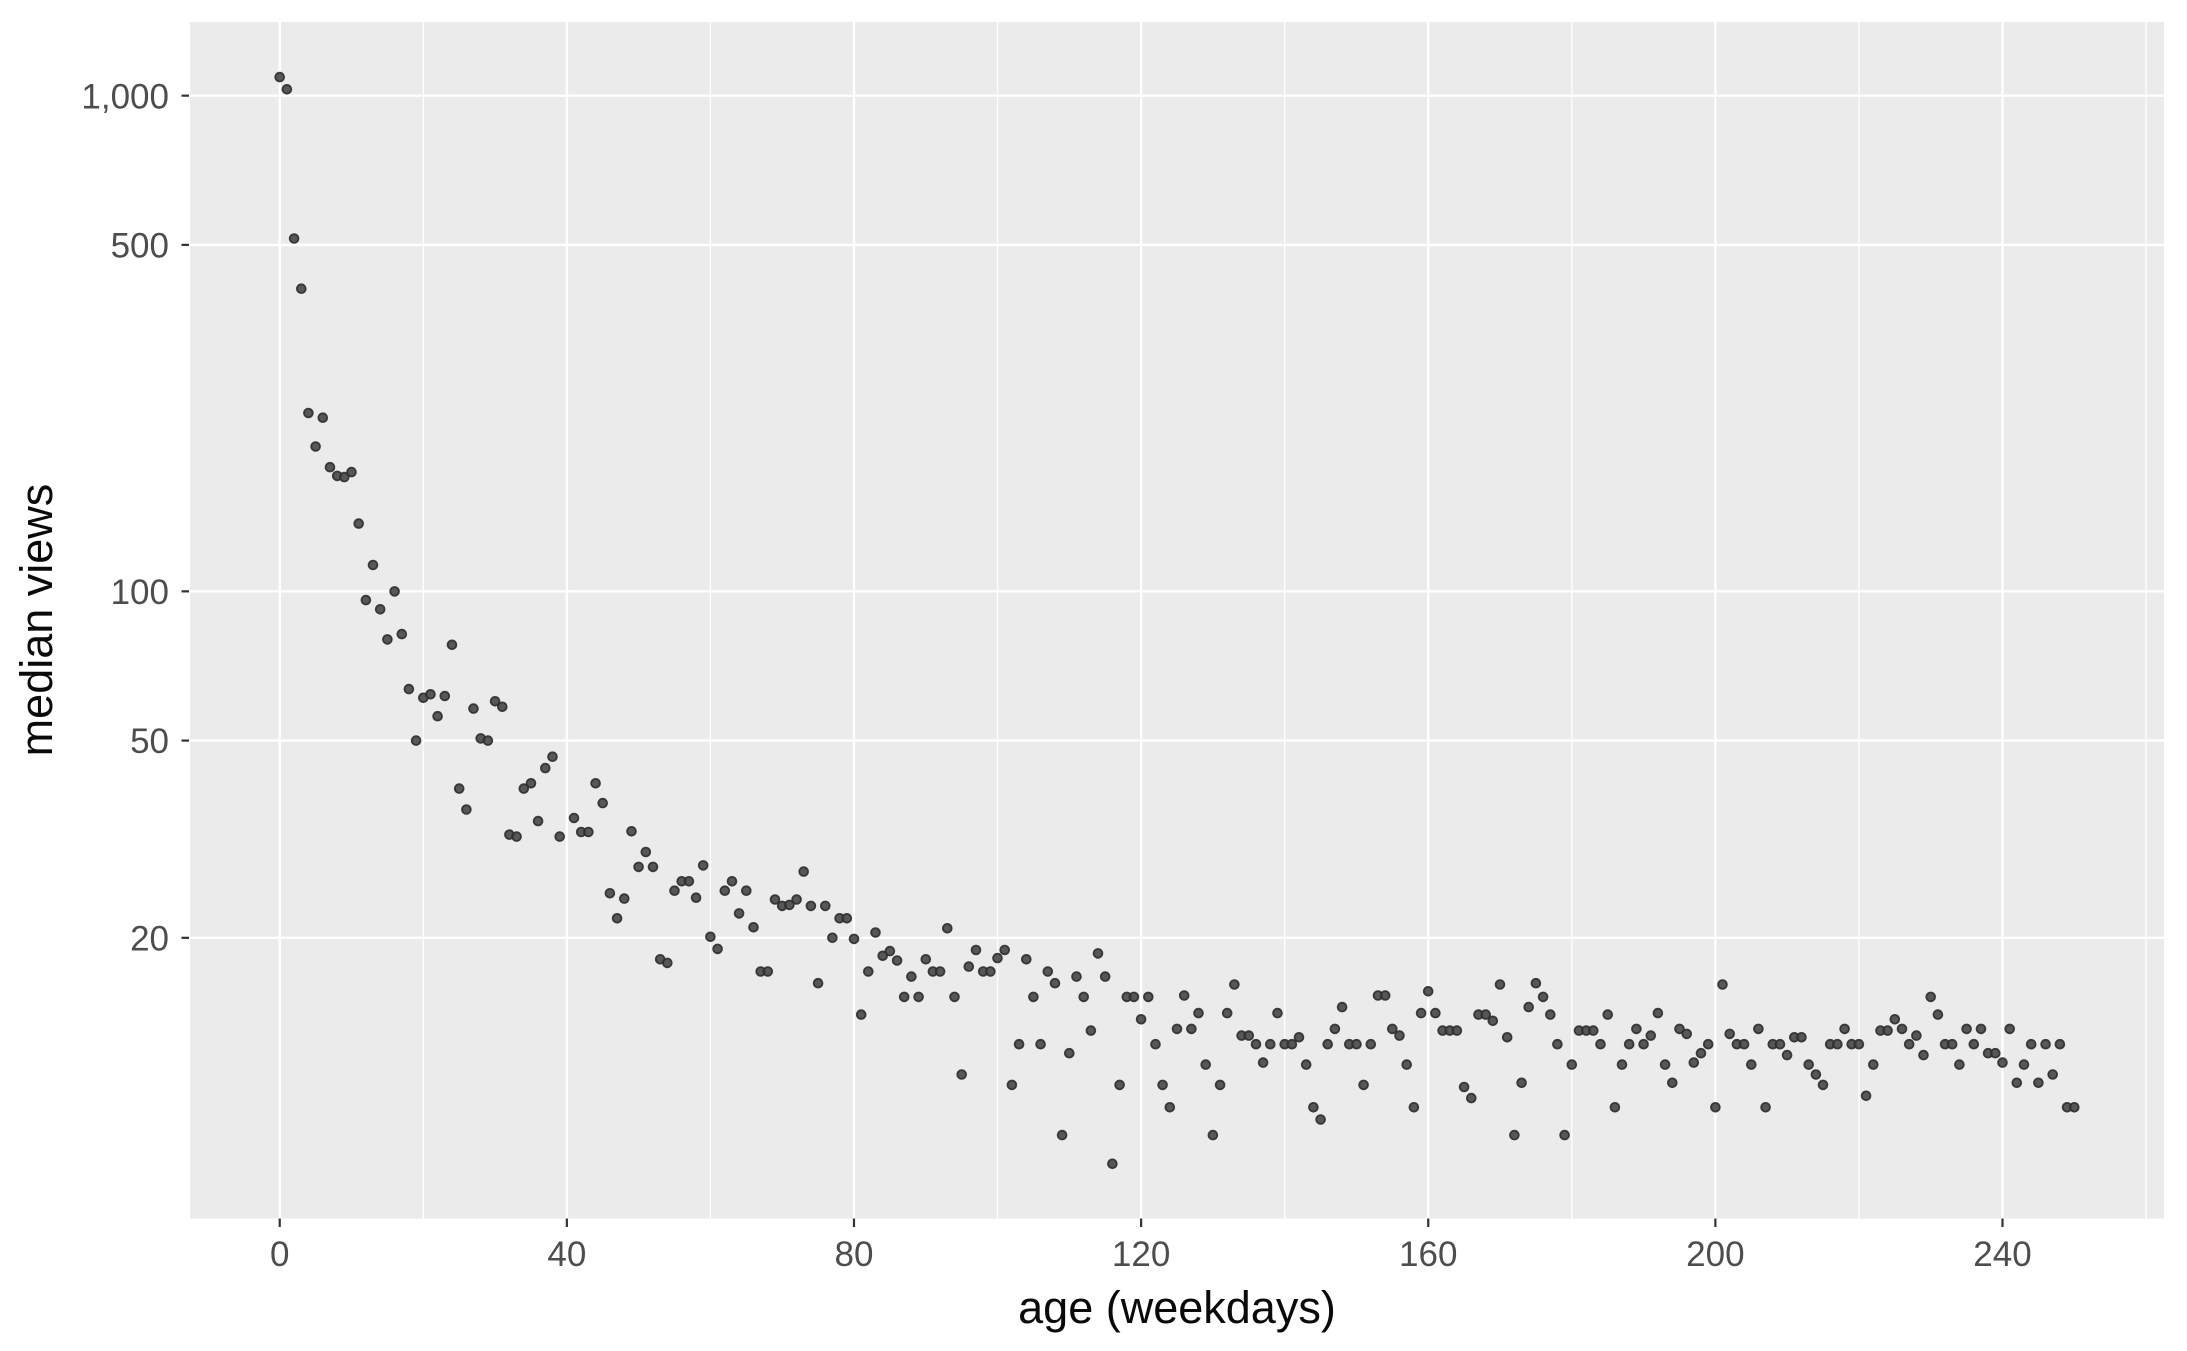  Describe the element at coordinates (149, 741) in the screenshot. I see `y-tick-label: 50` at that location.